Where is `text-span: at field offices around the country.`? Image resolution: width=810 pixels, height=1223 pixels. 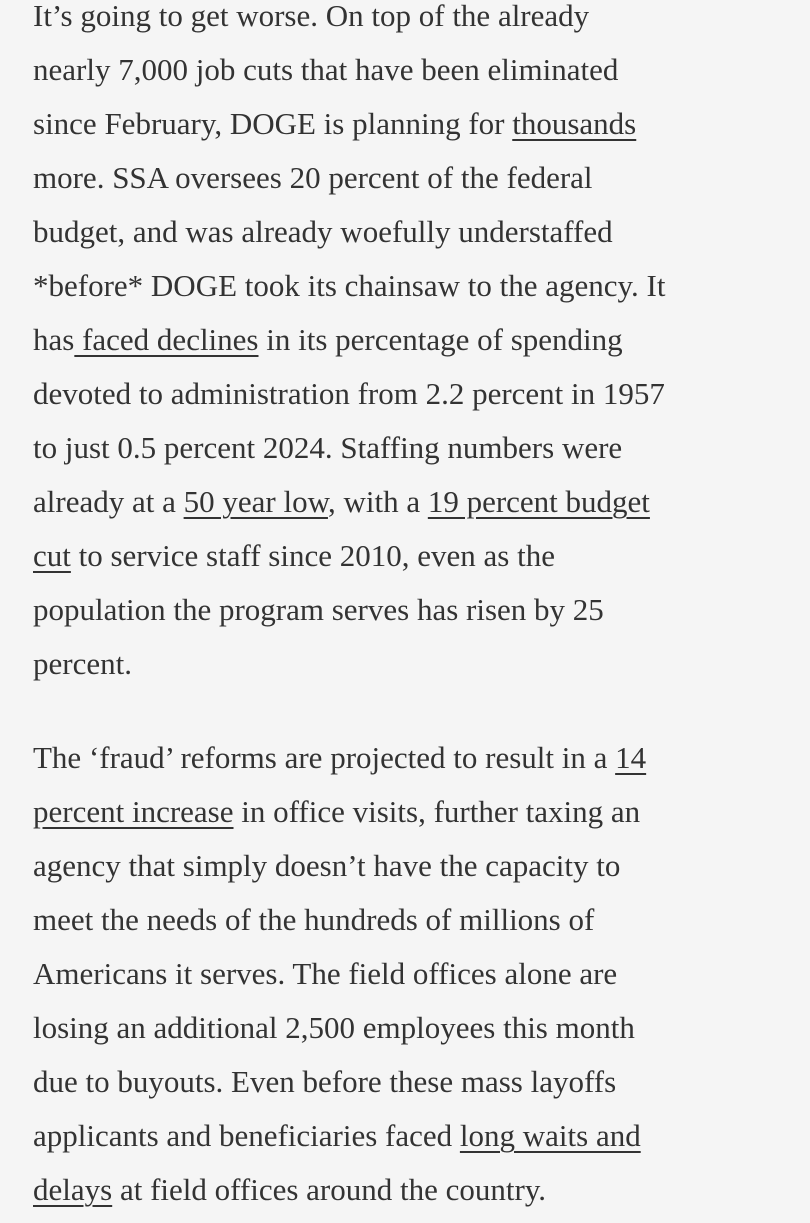 text-span: at field offices around the country. is located at coordinates (329, 1189).